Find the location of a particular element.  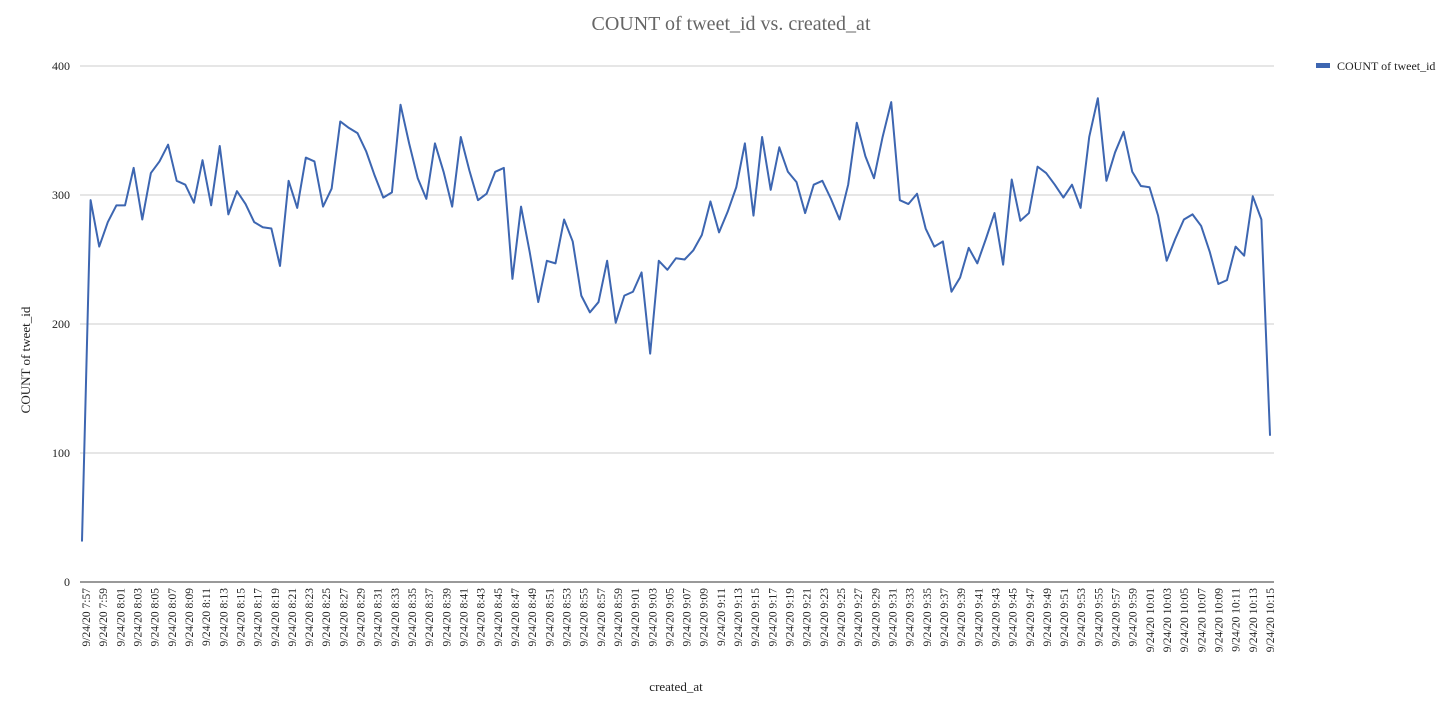

x-tick-label: 9/24/20 9:17 is located at coordinates (773, 617).